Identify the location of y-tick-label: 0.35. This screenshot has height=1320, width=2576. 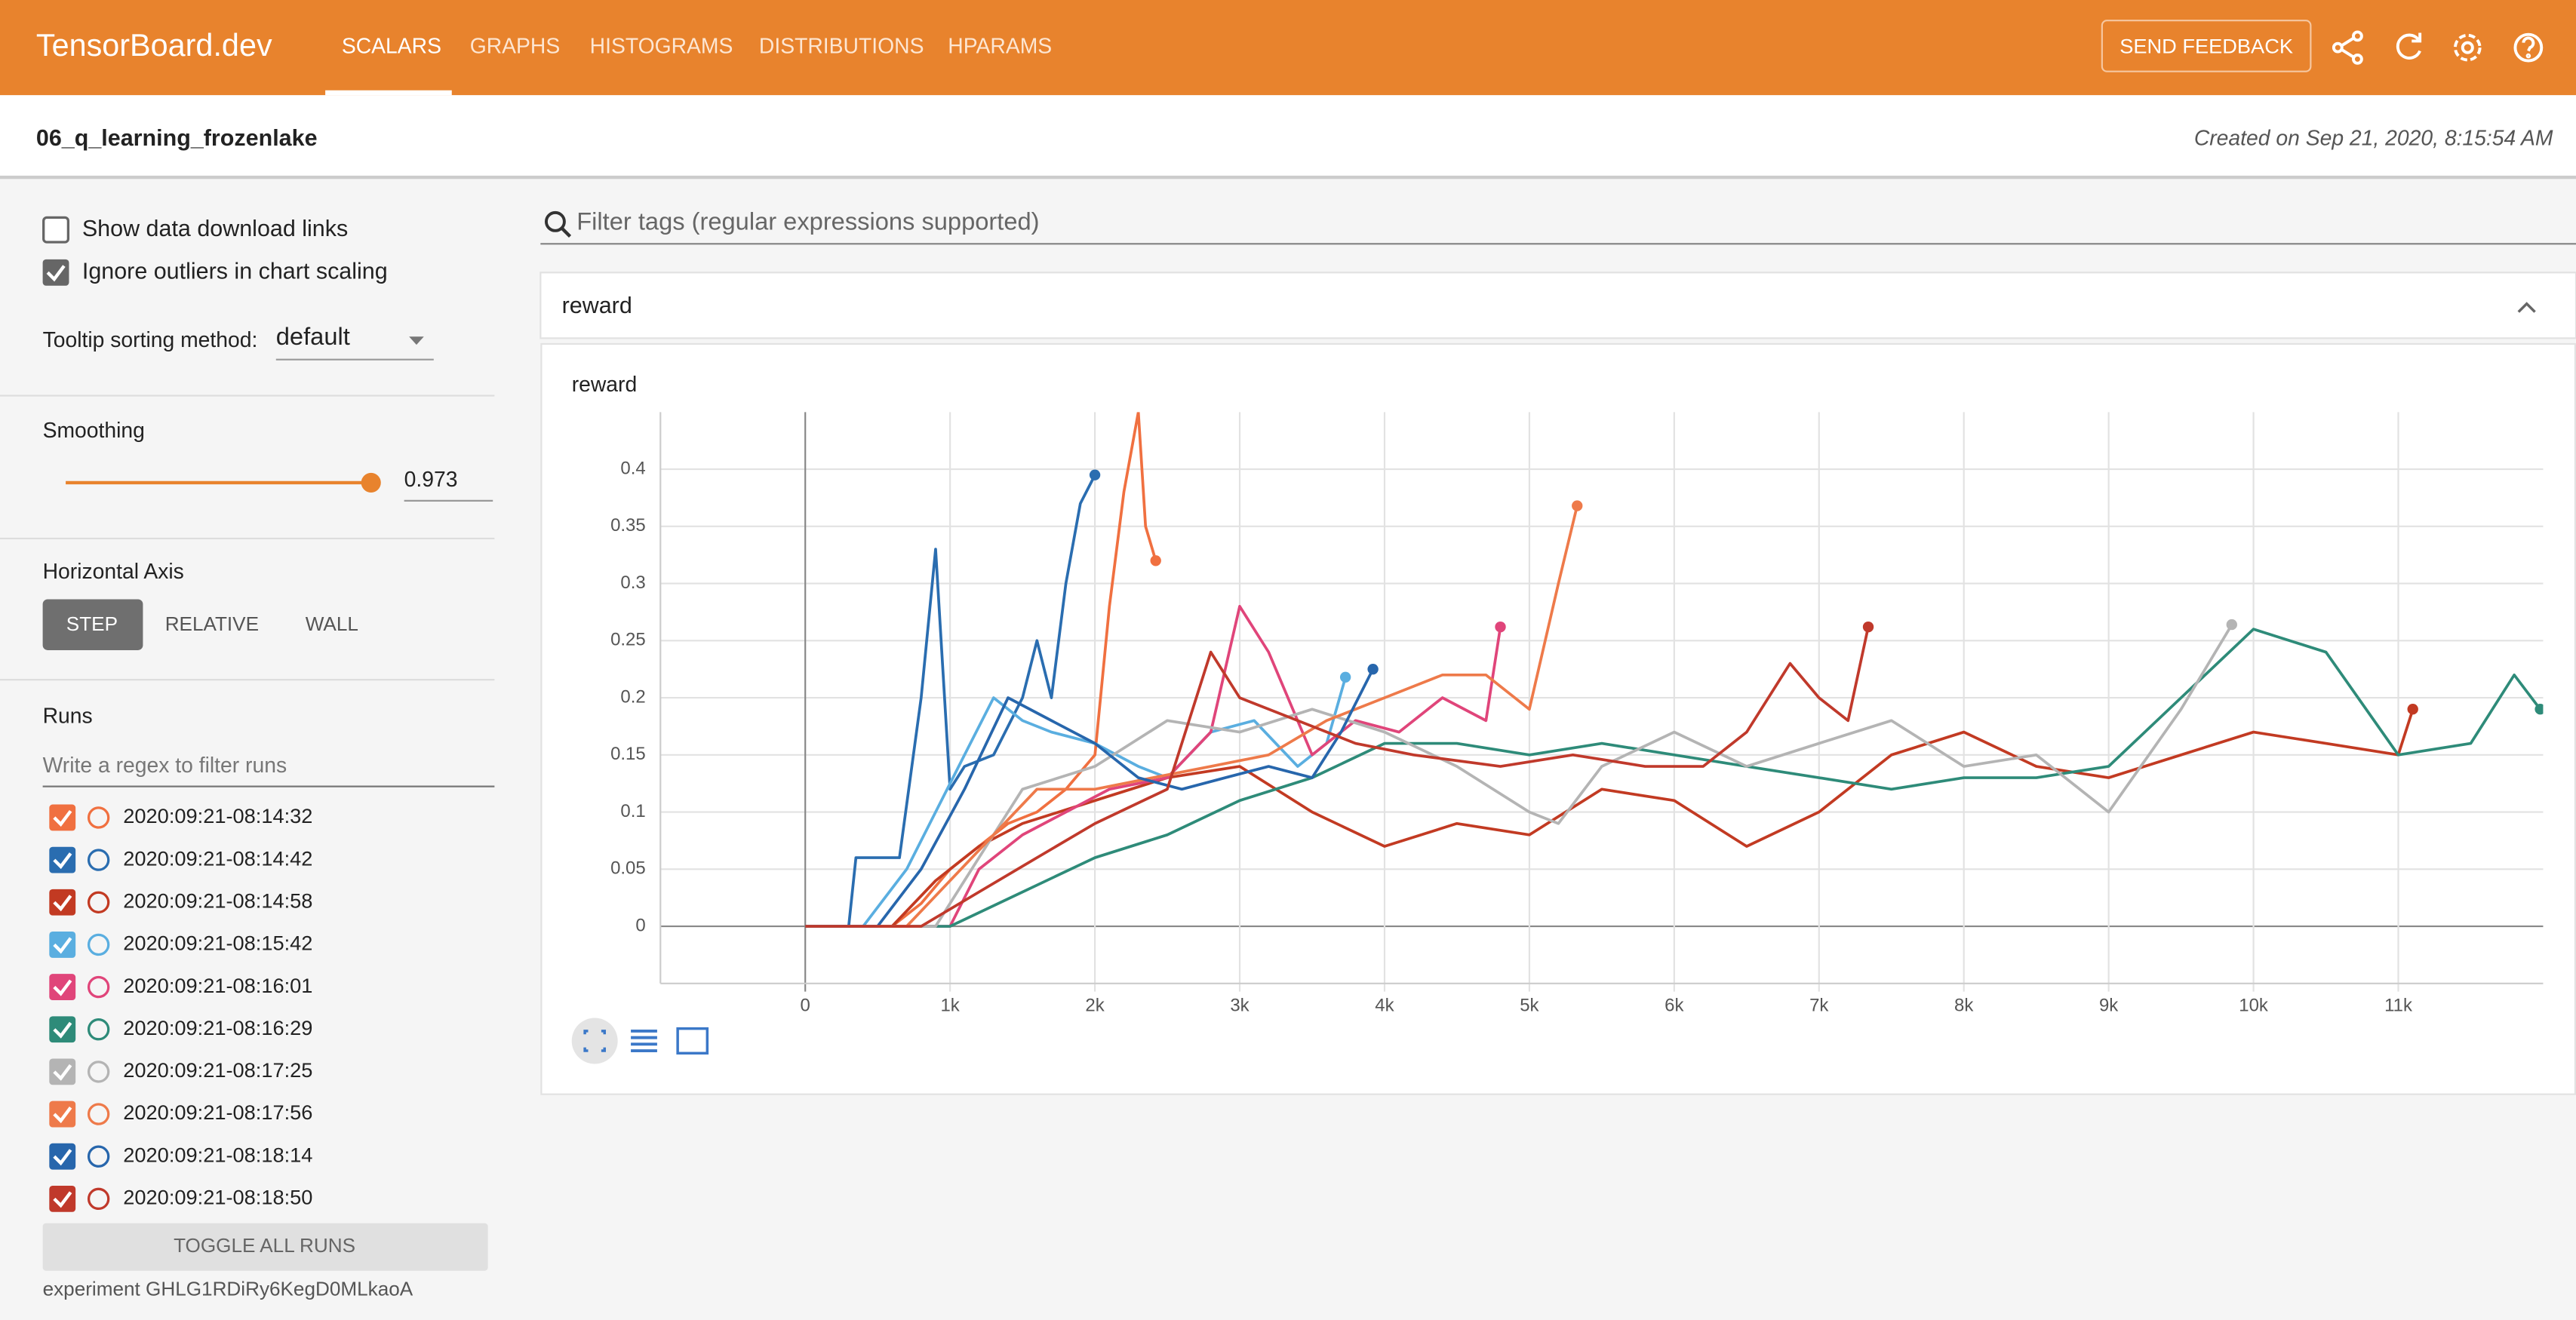
(628, 525).